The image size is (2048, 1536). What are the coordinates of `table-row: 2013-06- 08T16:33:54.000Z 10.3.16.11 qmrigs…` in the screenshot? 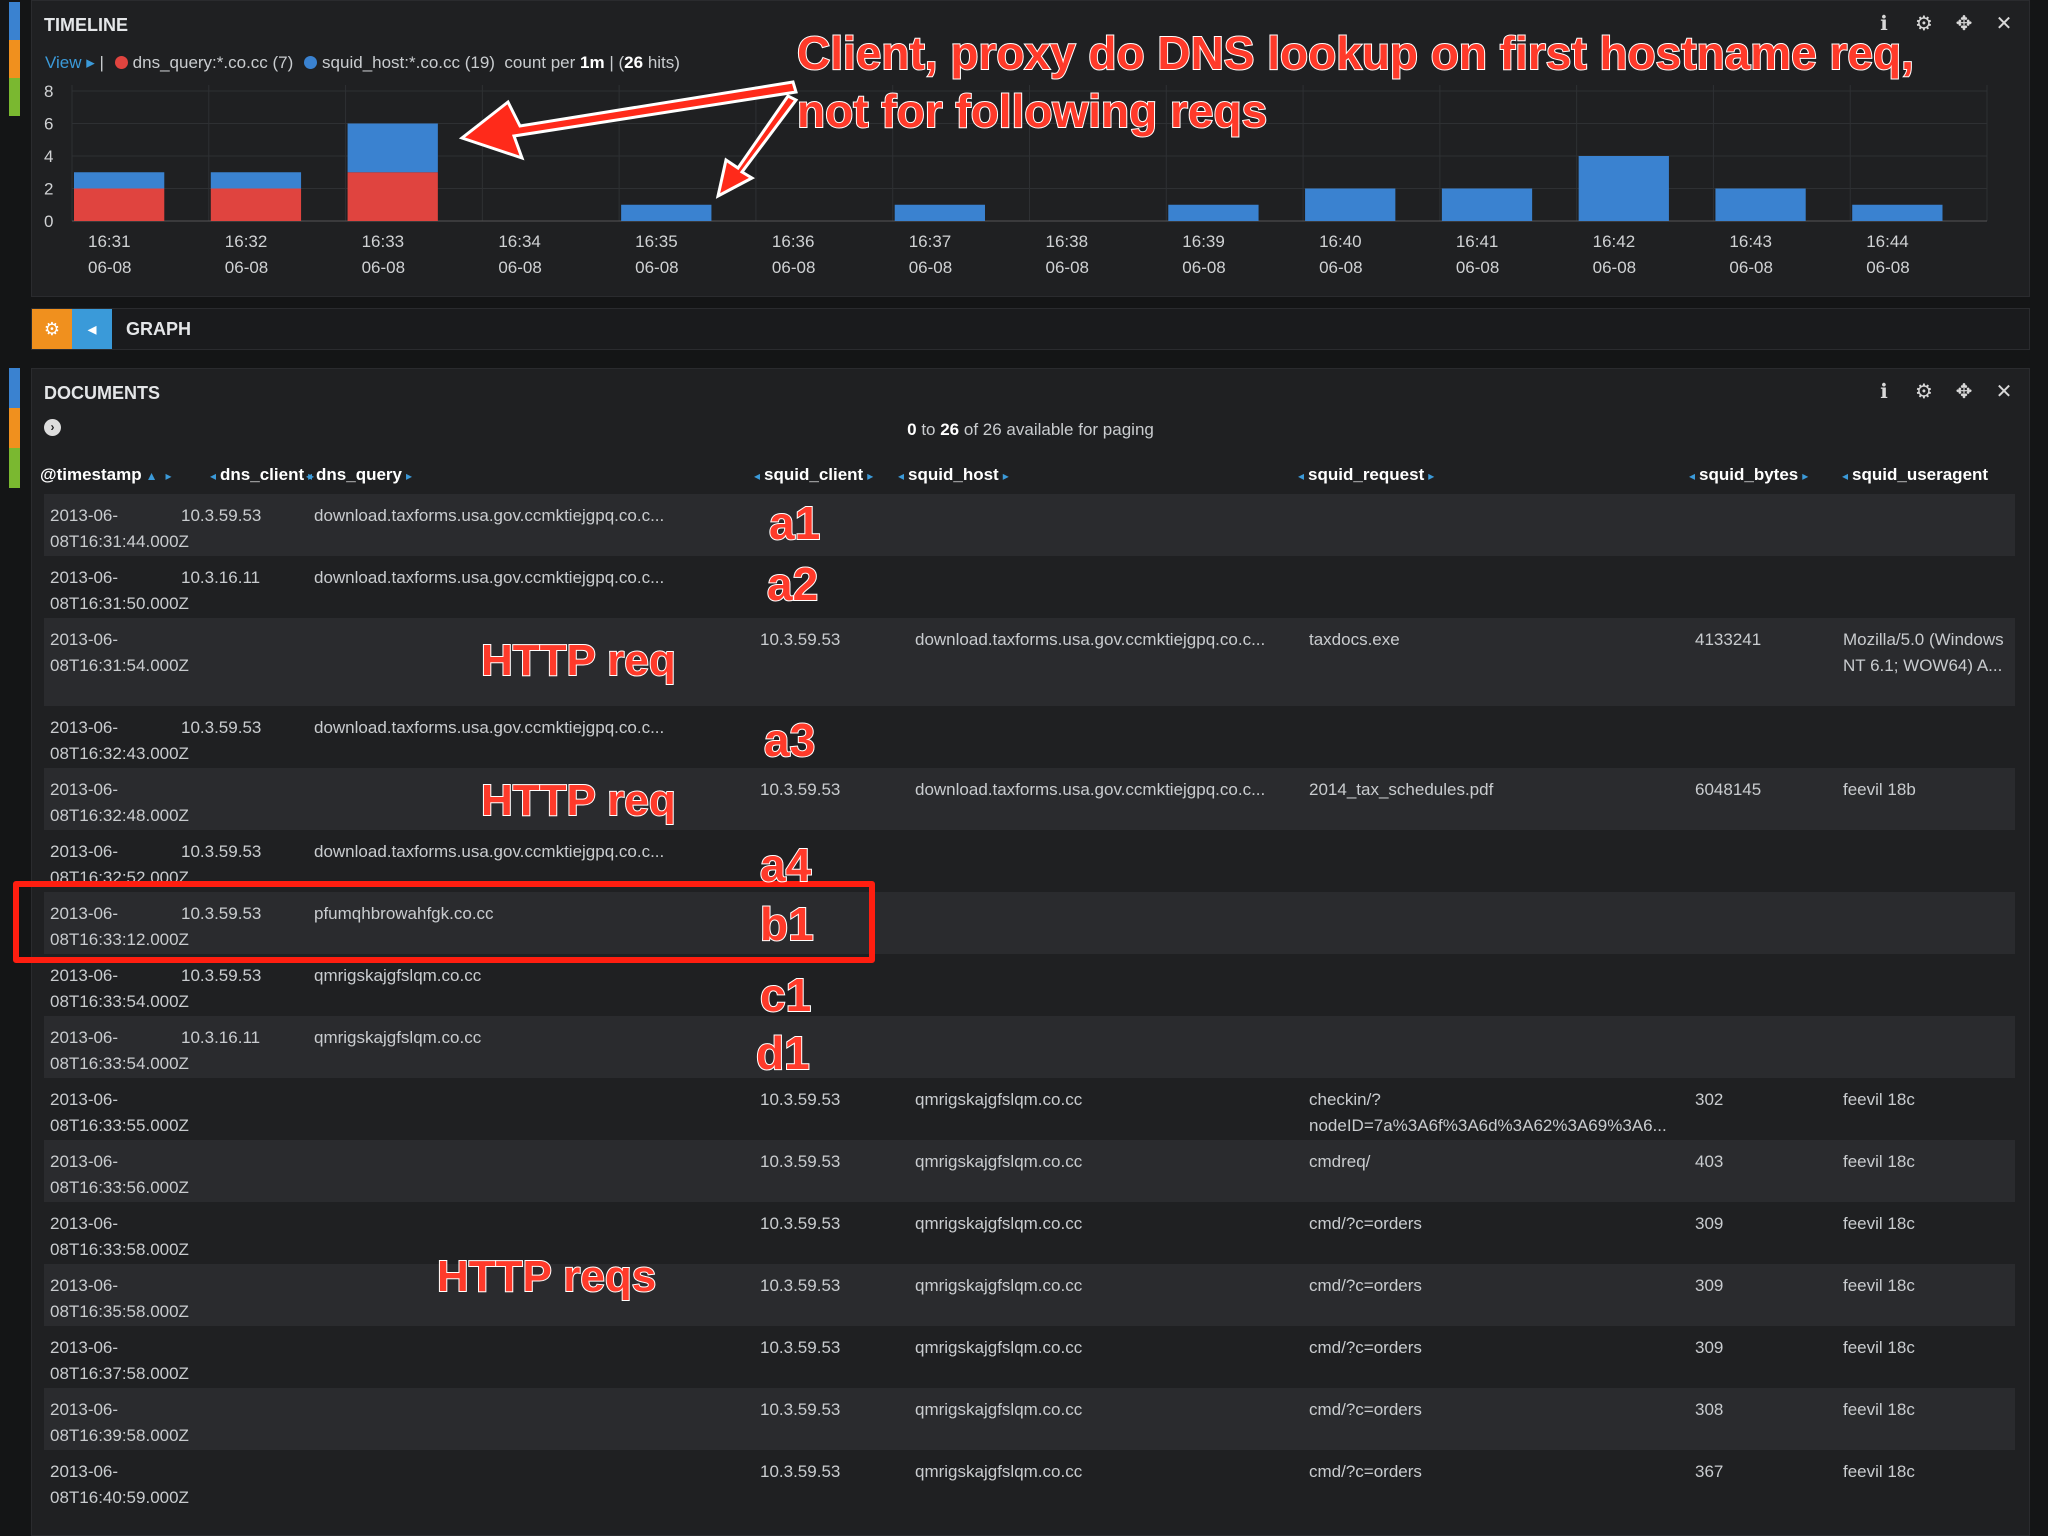 It's located at (1029, 1047).